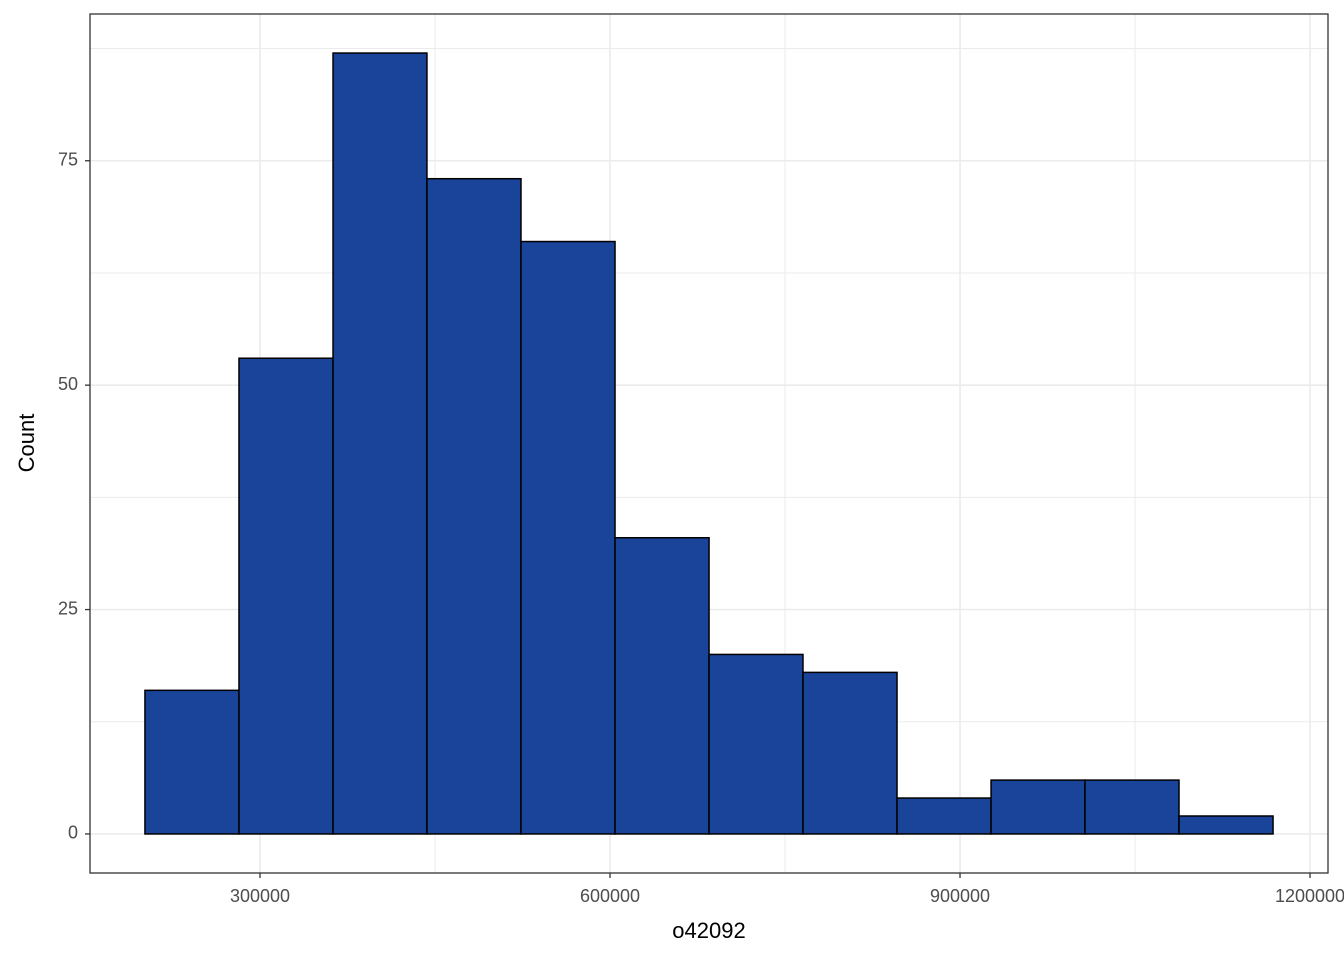 This screenshot has height=960, width=1344. Describe the element at coordinates (610, 896) in the screenshot. I see `x-tick-label: 600000` at that location.